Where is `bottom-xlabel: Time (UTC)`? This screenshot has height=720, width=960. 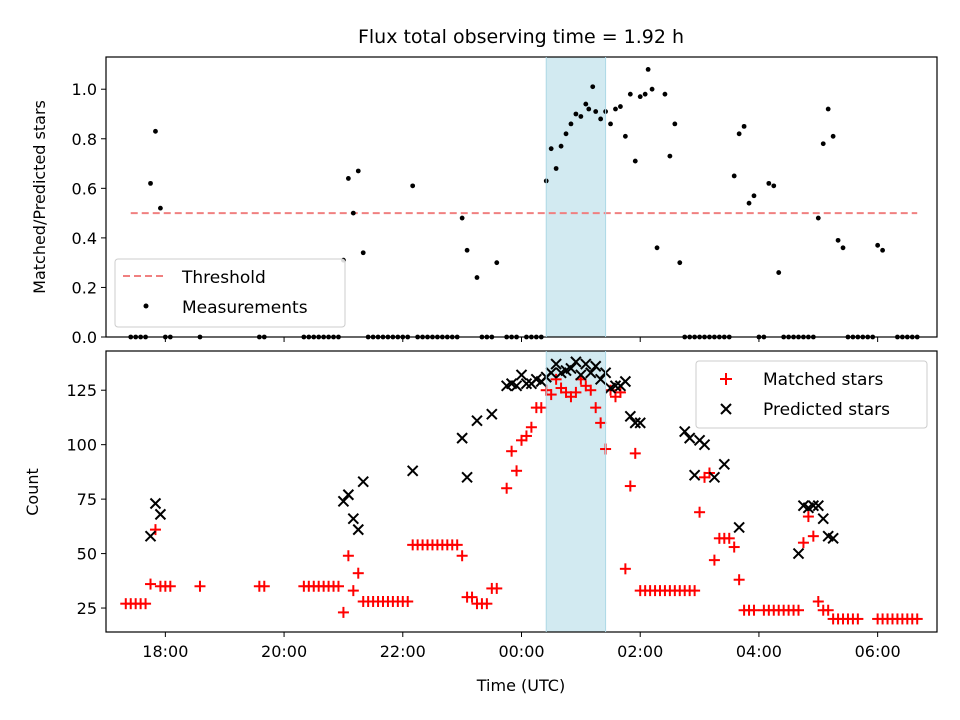
bottom-xlabel: Time (UTC) is located at coordinates (520, 685).